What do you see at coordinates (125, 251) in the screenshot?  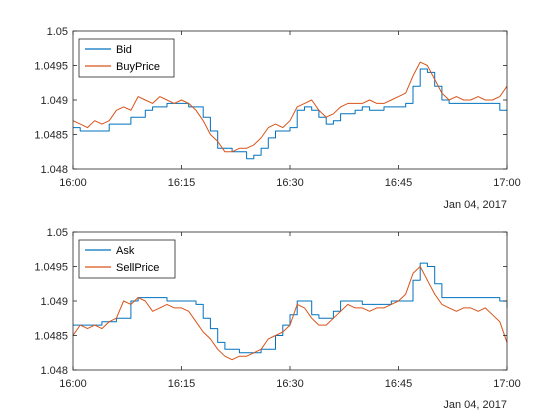 I see `bottom-legend-label-ask: Ask` at bounding box center [125, 251].